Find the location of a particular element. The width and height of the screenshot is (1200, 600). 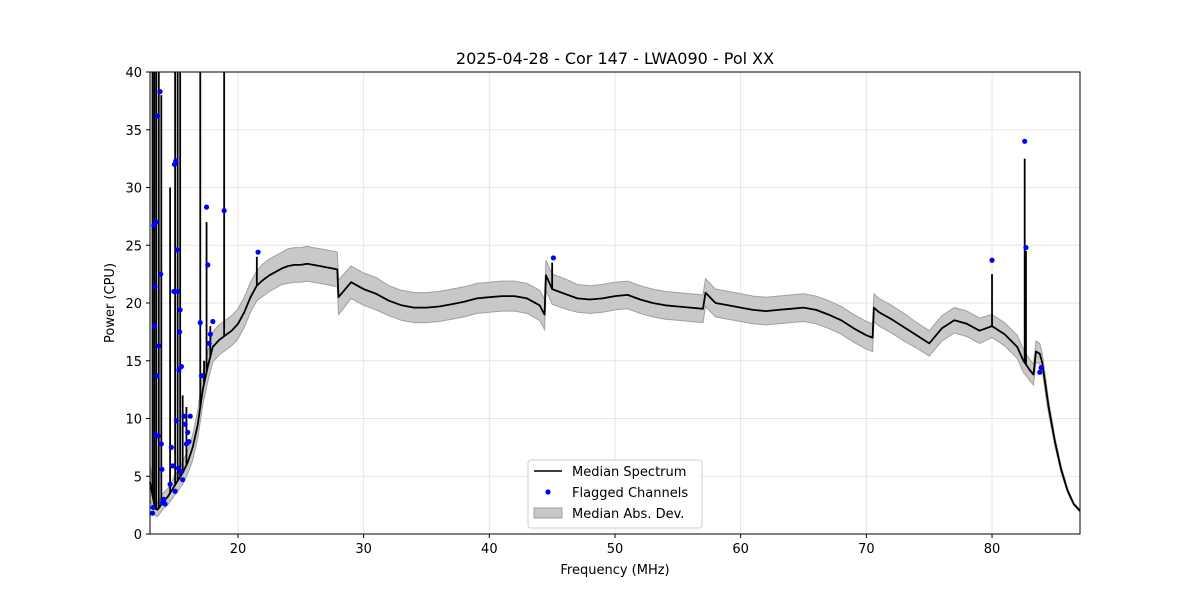

legend-median-label: Median Spectrum is located at coordinates (629, 472).